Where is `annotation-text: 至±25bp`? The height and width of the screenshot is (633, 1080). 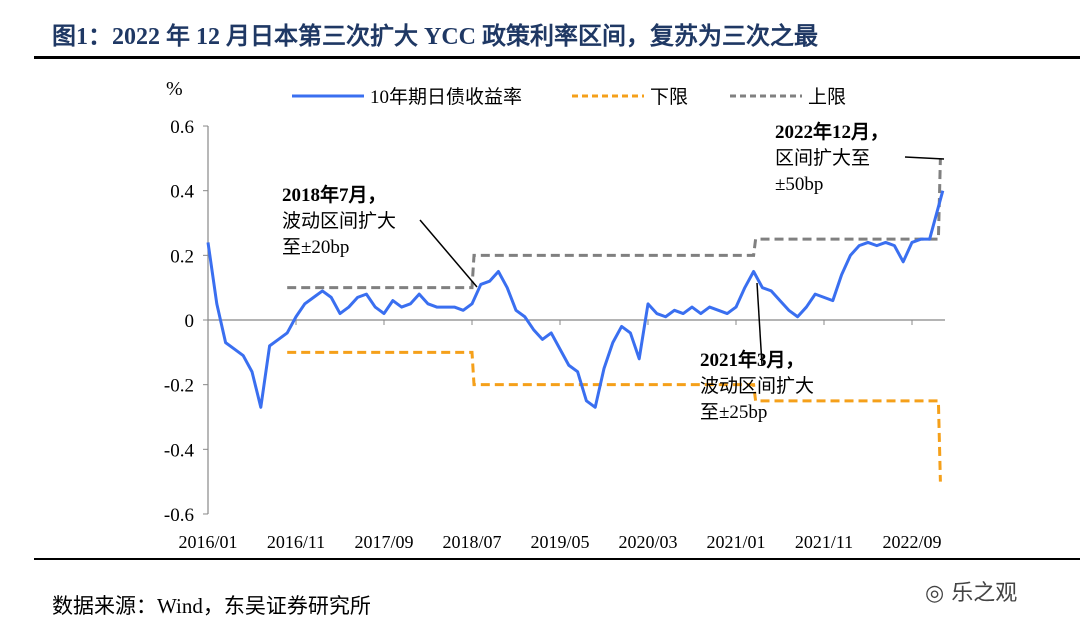
annotation-text: 至±25bp is located at coordinates (733, 412).